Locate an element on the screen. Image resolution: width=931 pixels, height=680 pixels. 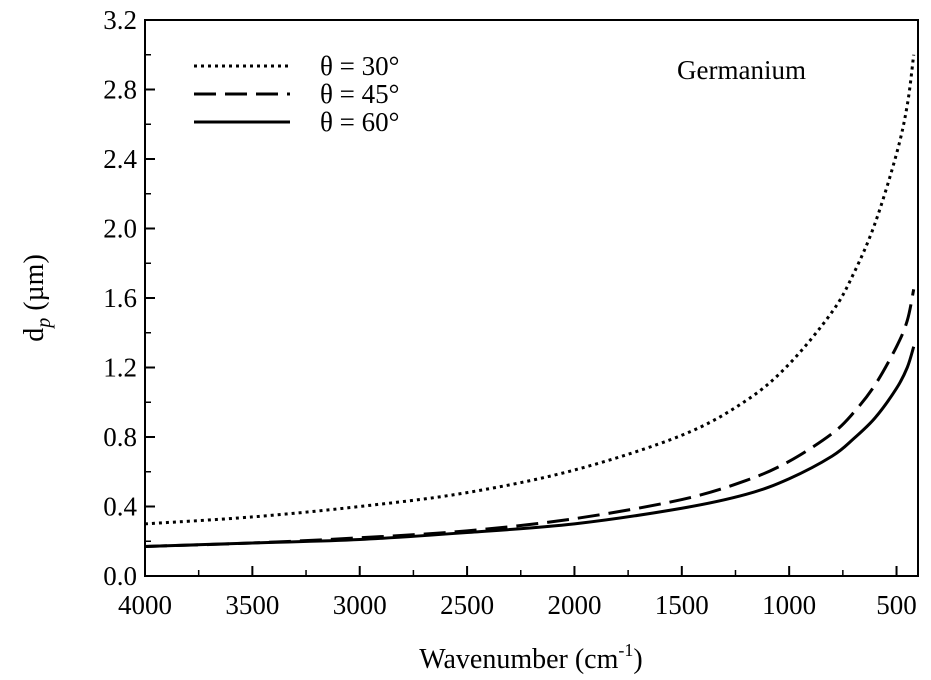
y-axis-label-unit: (µm) is located at coordinates (34, 286).